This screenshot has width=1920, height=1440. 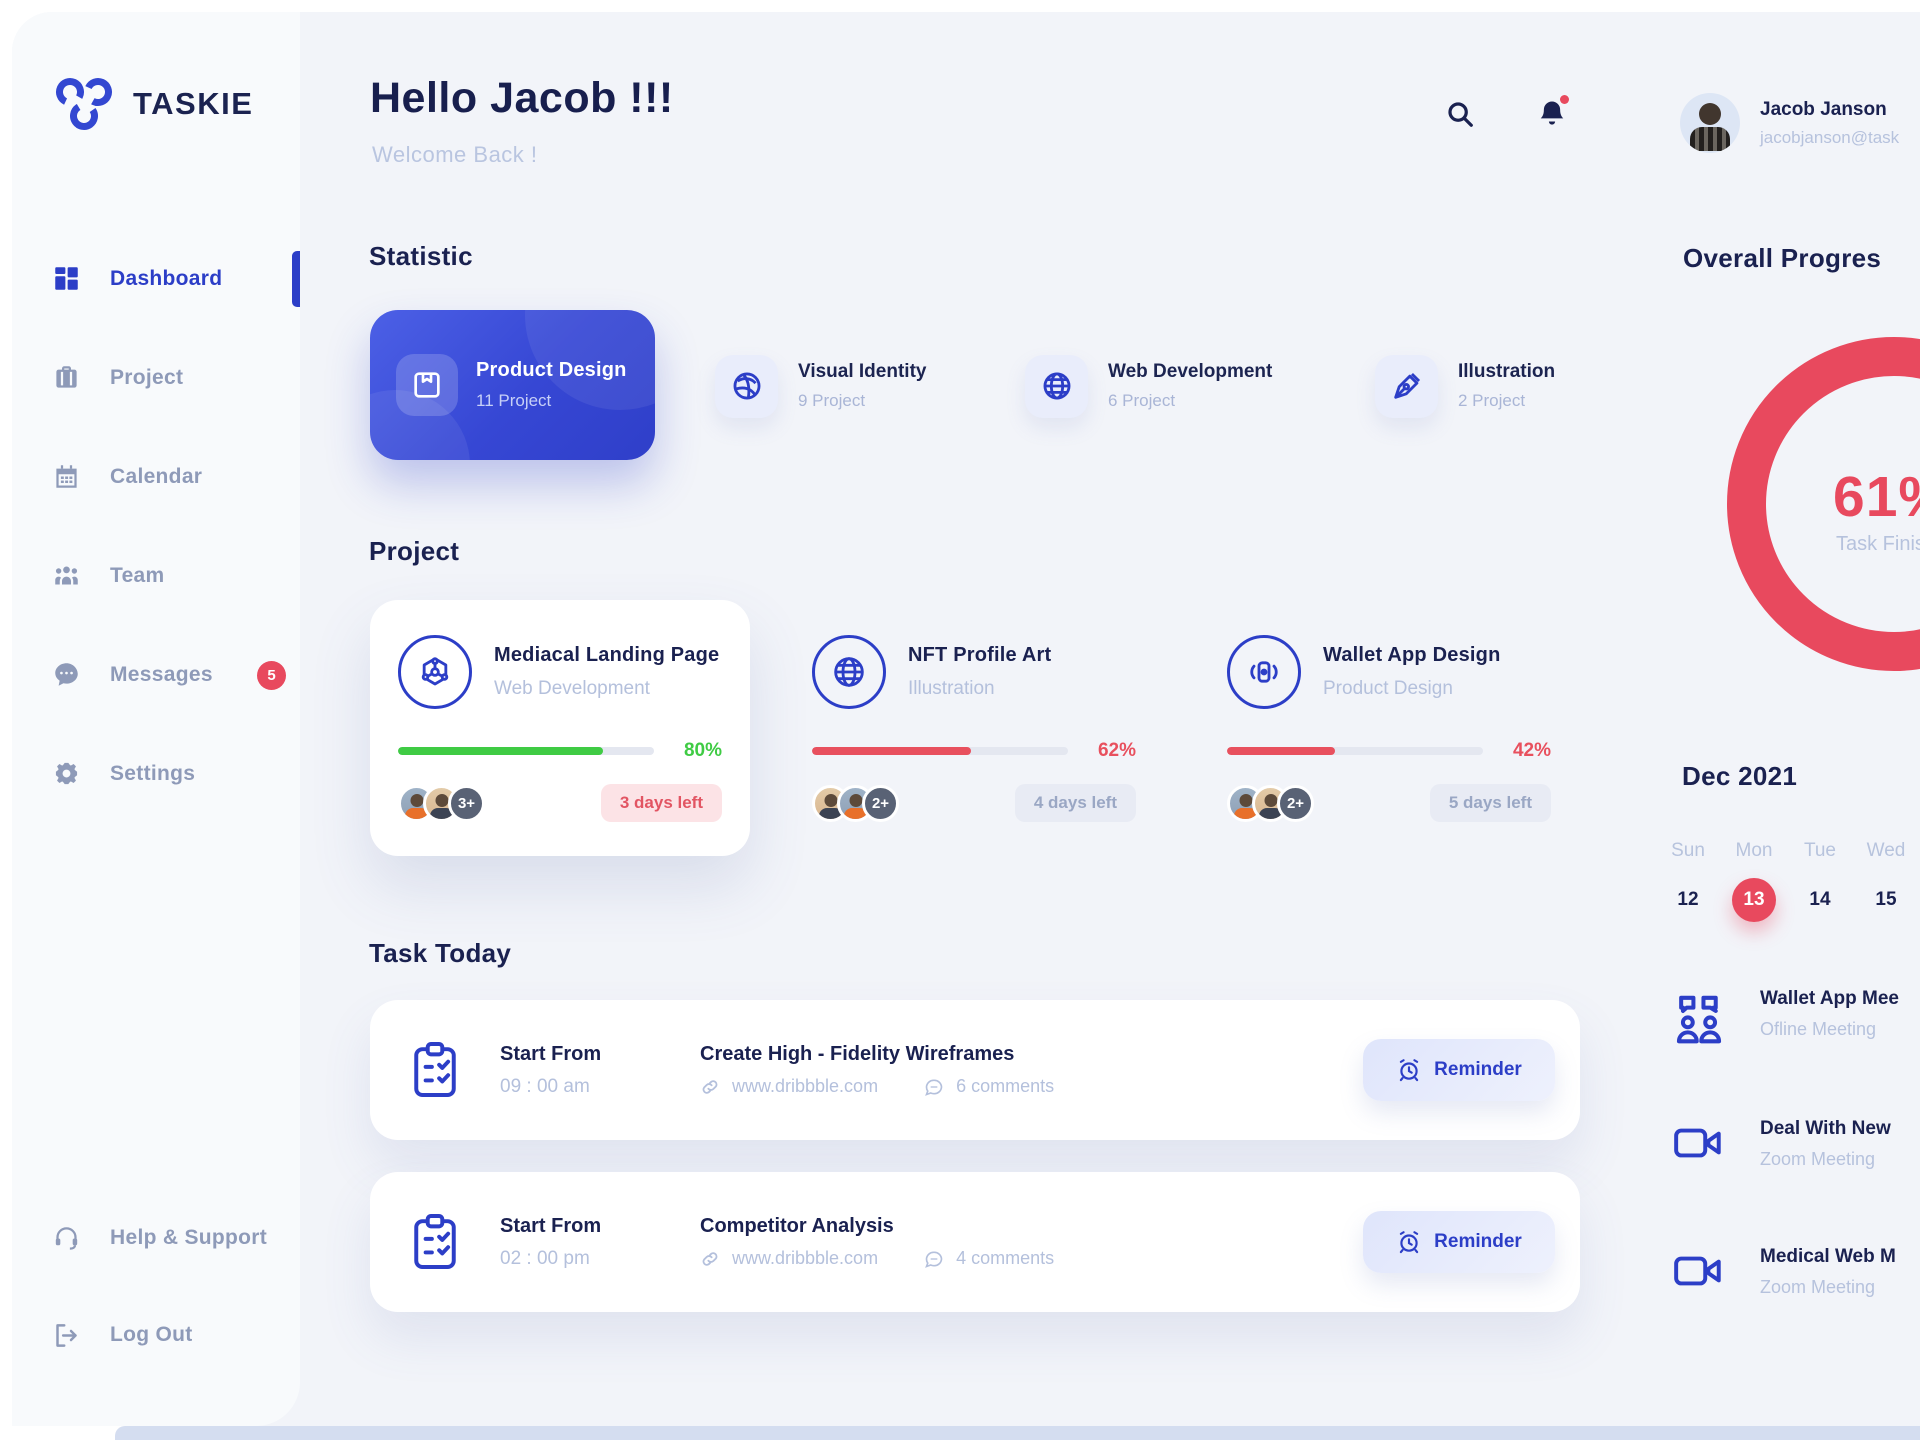 What do you see at coordinates (147, 377) in the screenshot?
I see `sidebar-item-label: Project` at bounding box center [147, 377].